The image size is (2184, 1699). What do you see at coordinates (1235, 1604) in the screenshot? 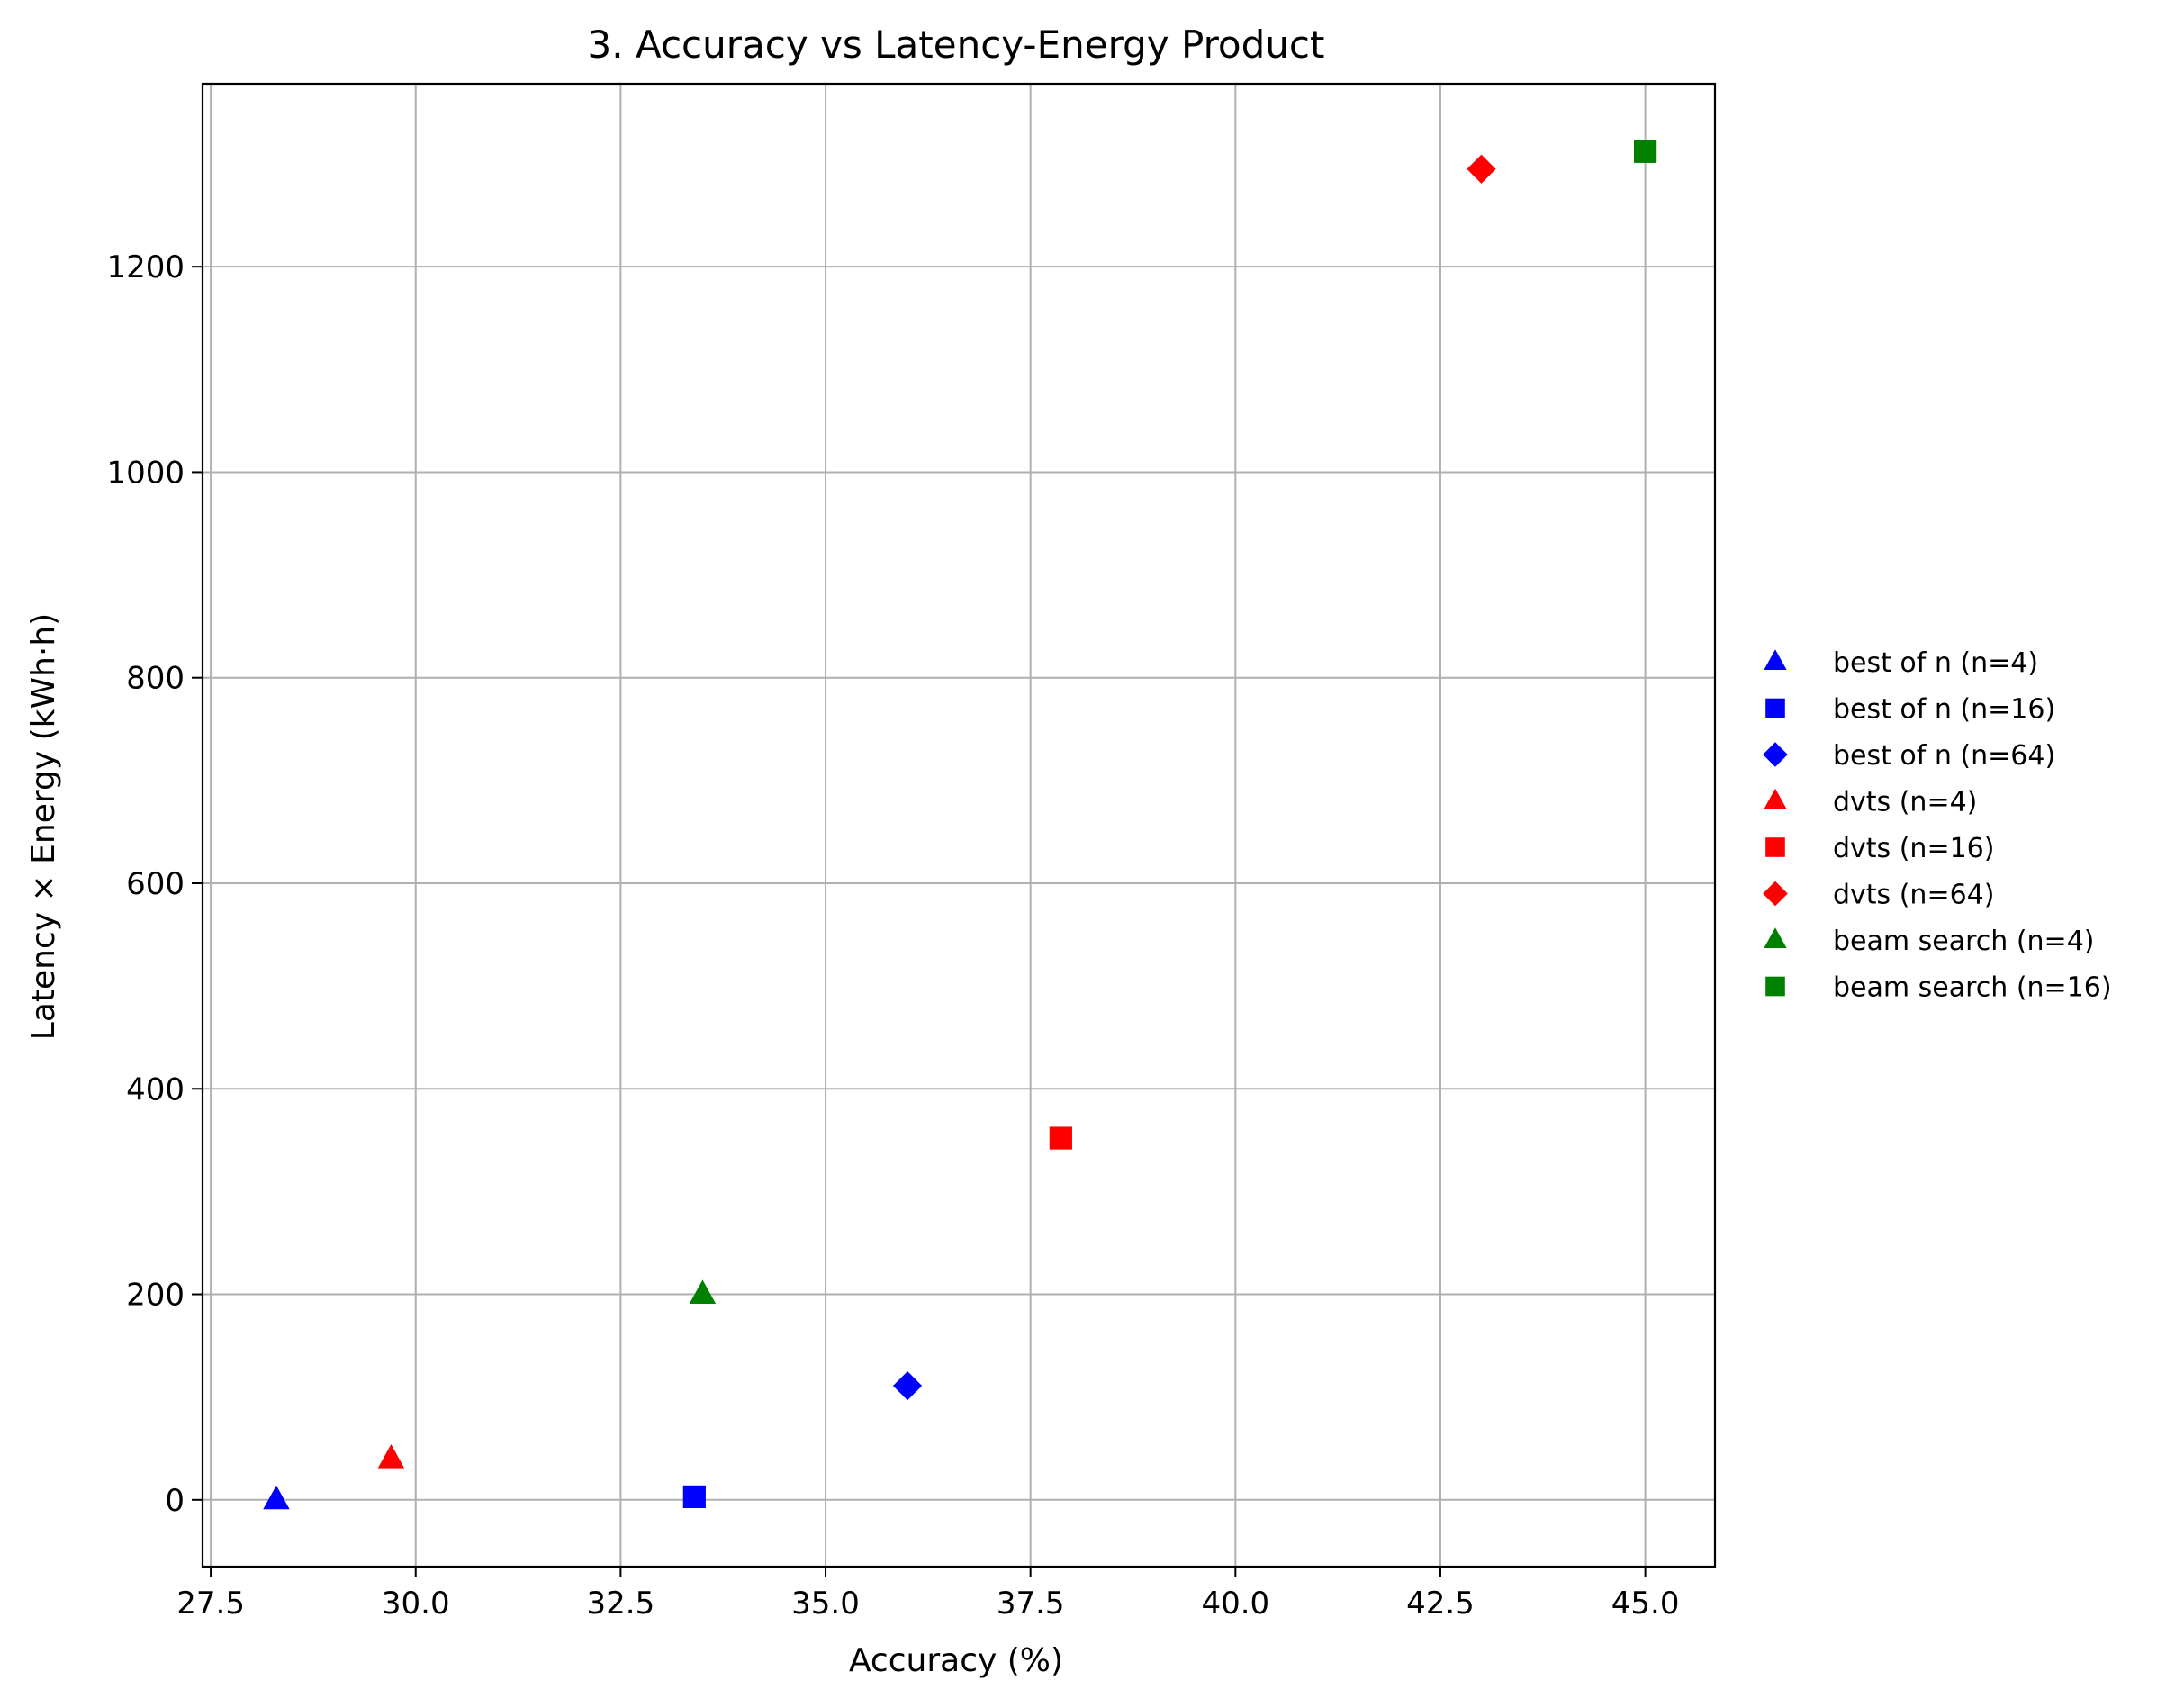
I see `x-tick-label: 40.0` at bounding box center [1235, 1604].